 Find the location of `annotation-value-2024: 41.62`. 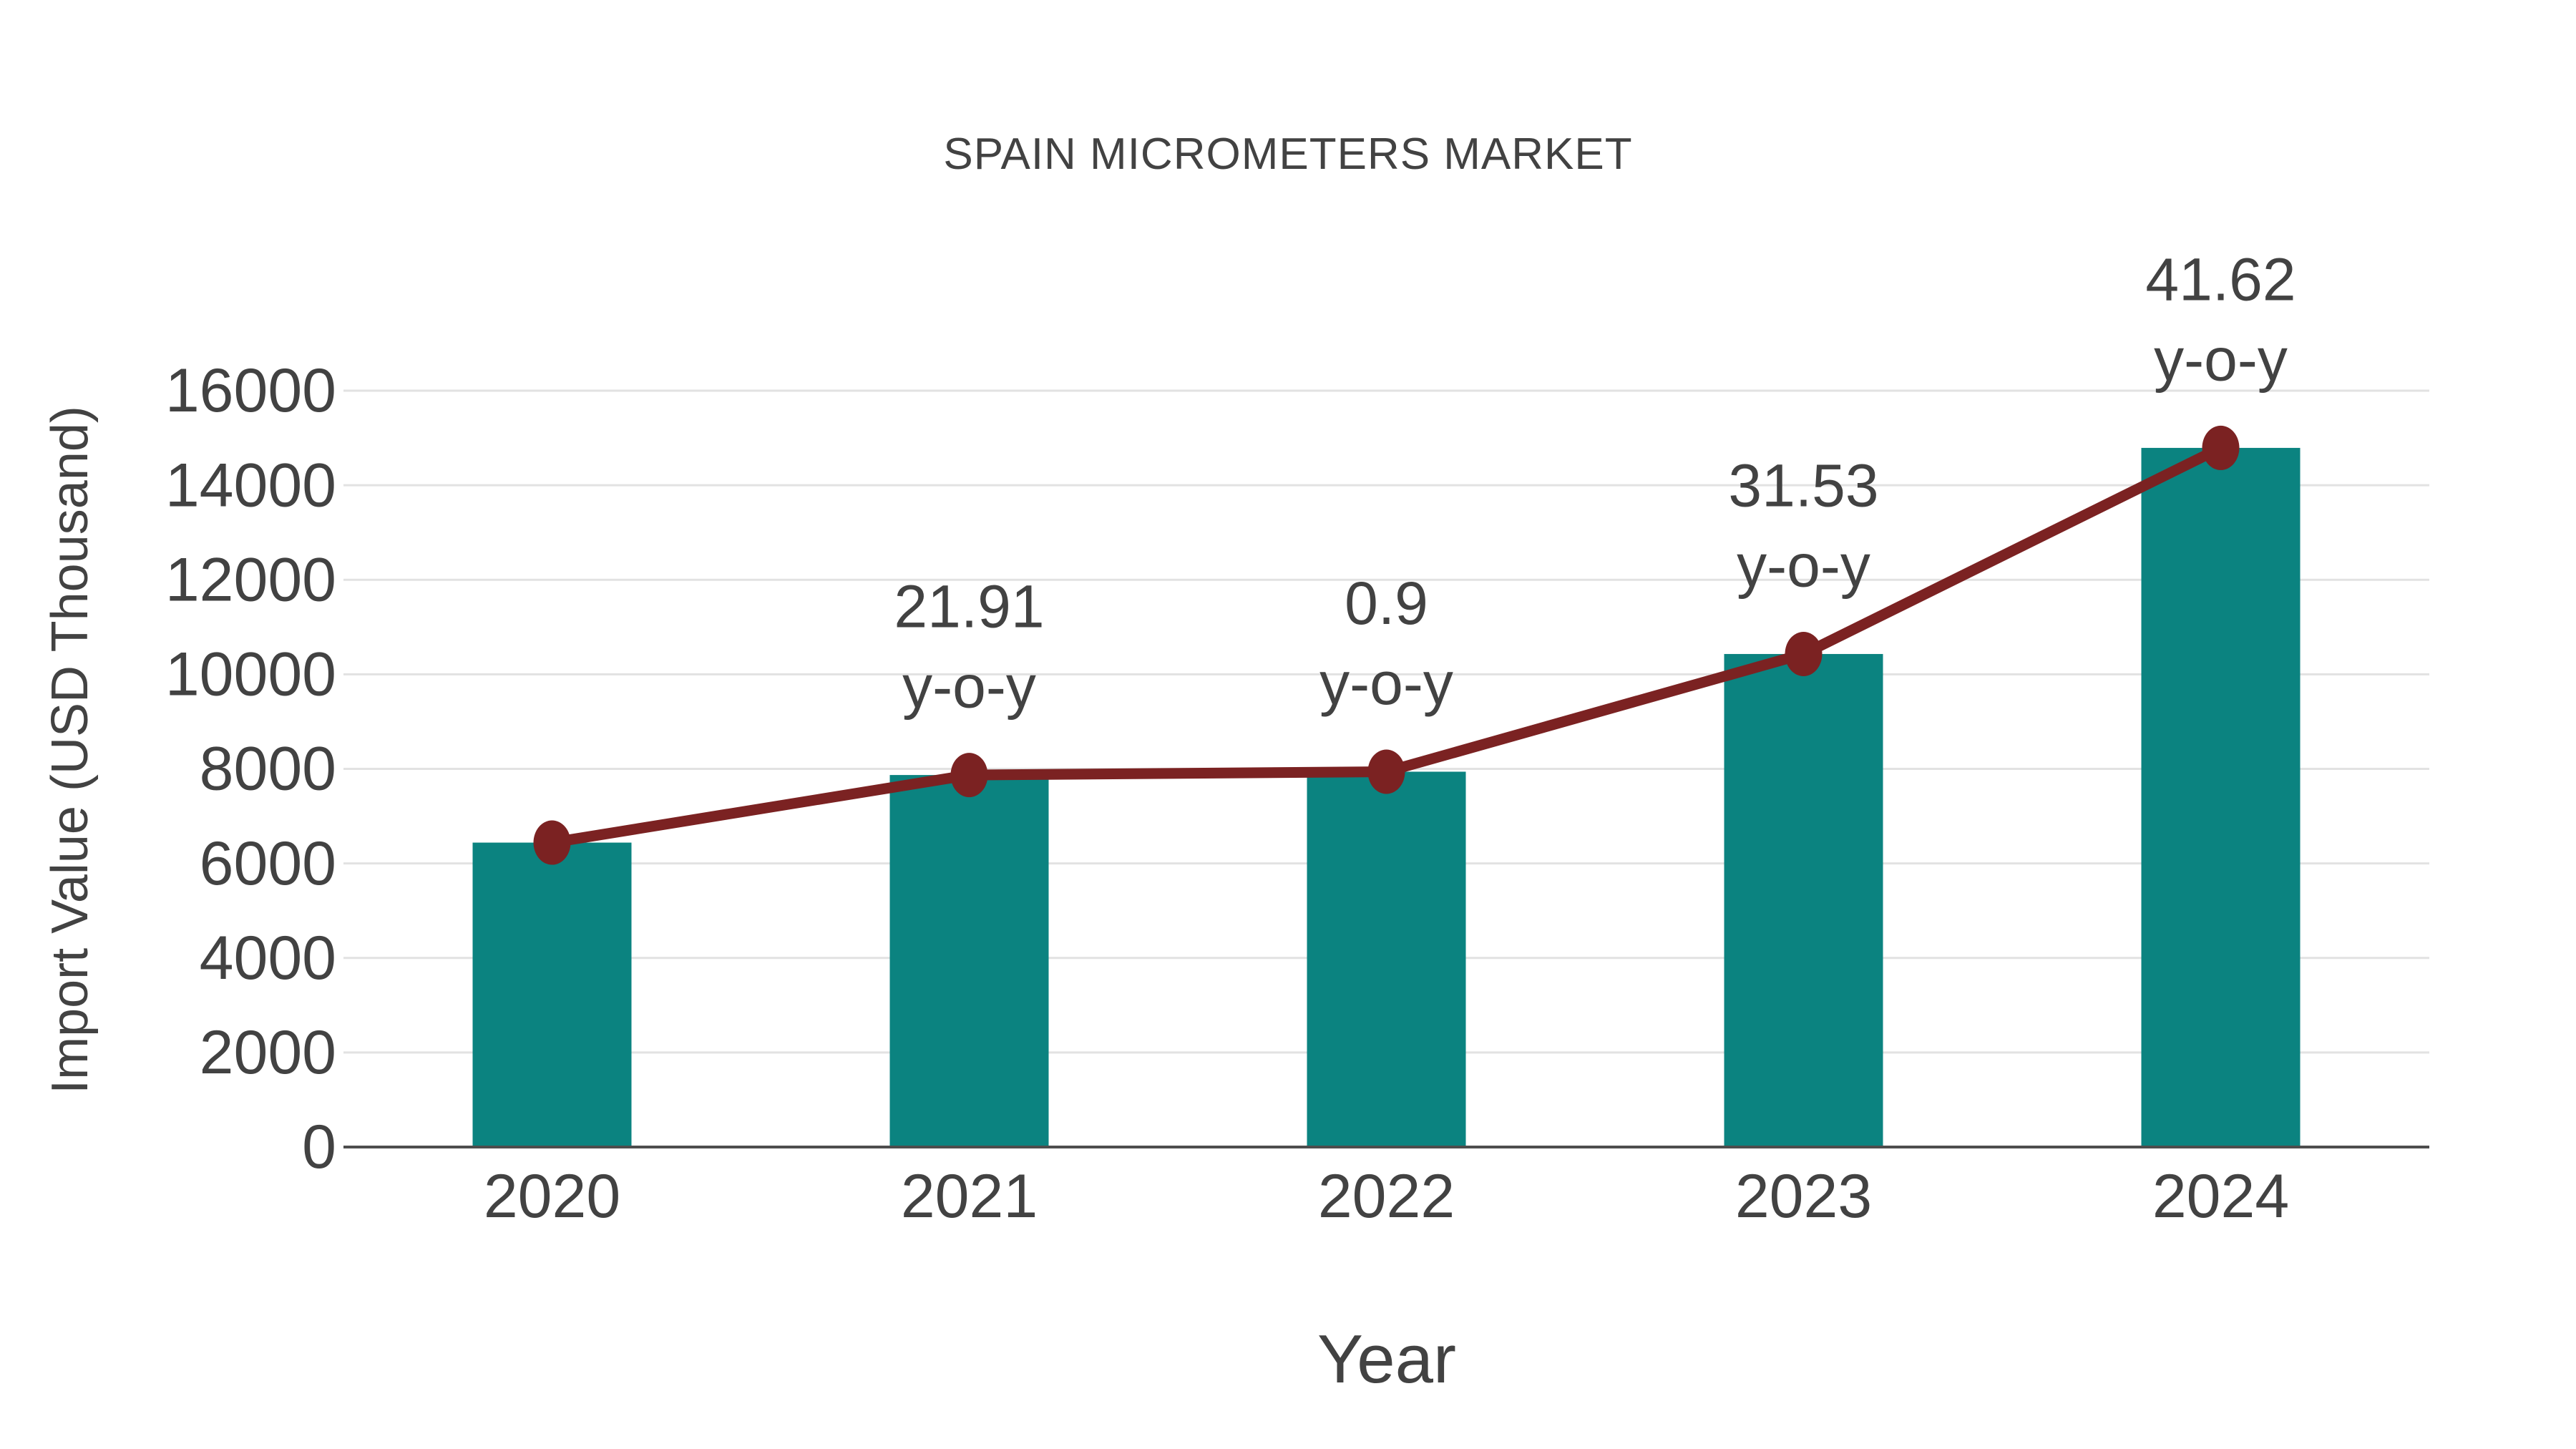

annotation-value-2024: 41.62 is located at coordinates (2220, 279).